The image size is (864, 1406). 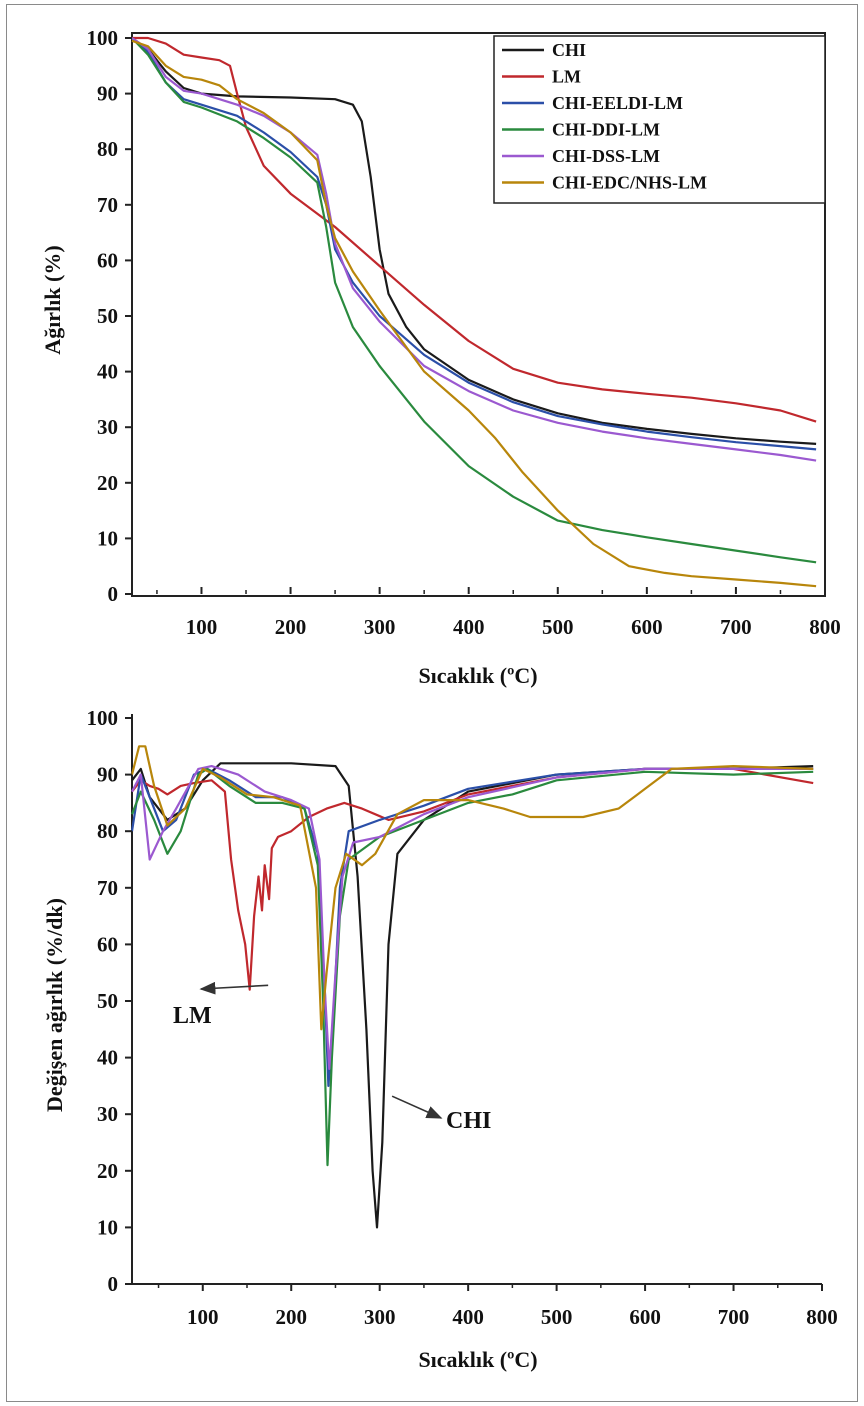 What do you see at coordinates (203, 1317) in the screenshot?
I see `dtg-x-tick-label: 100` at bounding box center [203, 1317].